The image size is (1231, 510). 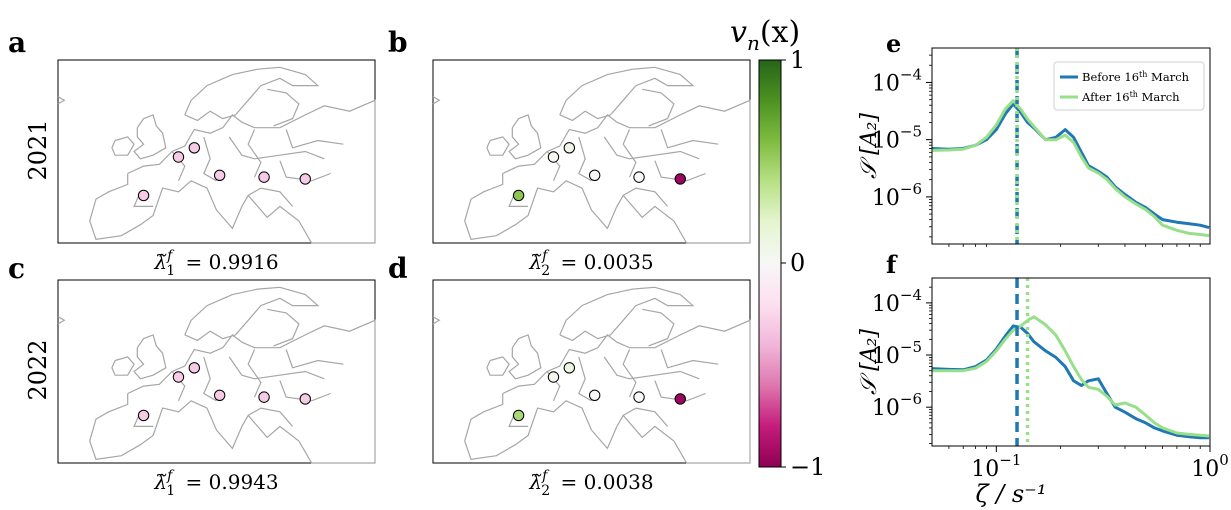 What do you see at coordinates (1011, 494) in the screenshot?
I see `x-axis-label: ζ / s⁻¹` at bounding box center [1011, 494].